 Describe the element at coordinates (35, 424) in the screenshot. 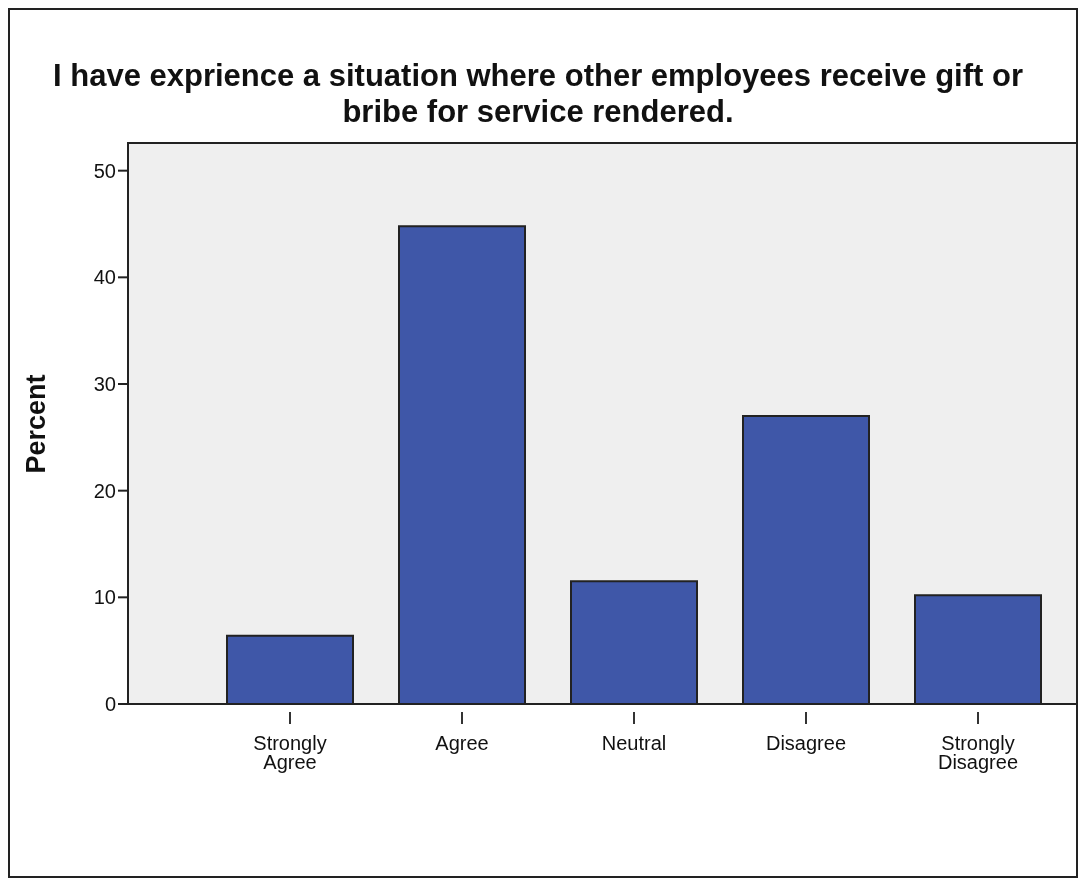

I see `y-axis-title: Percent` at that location.